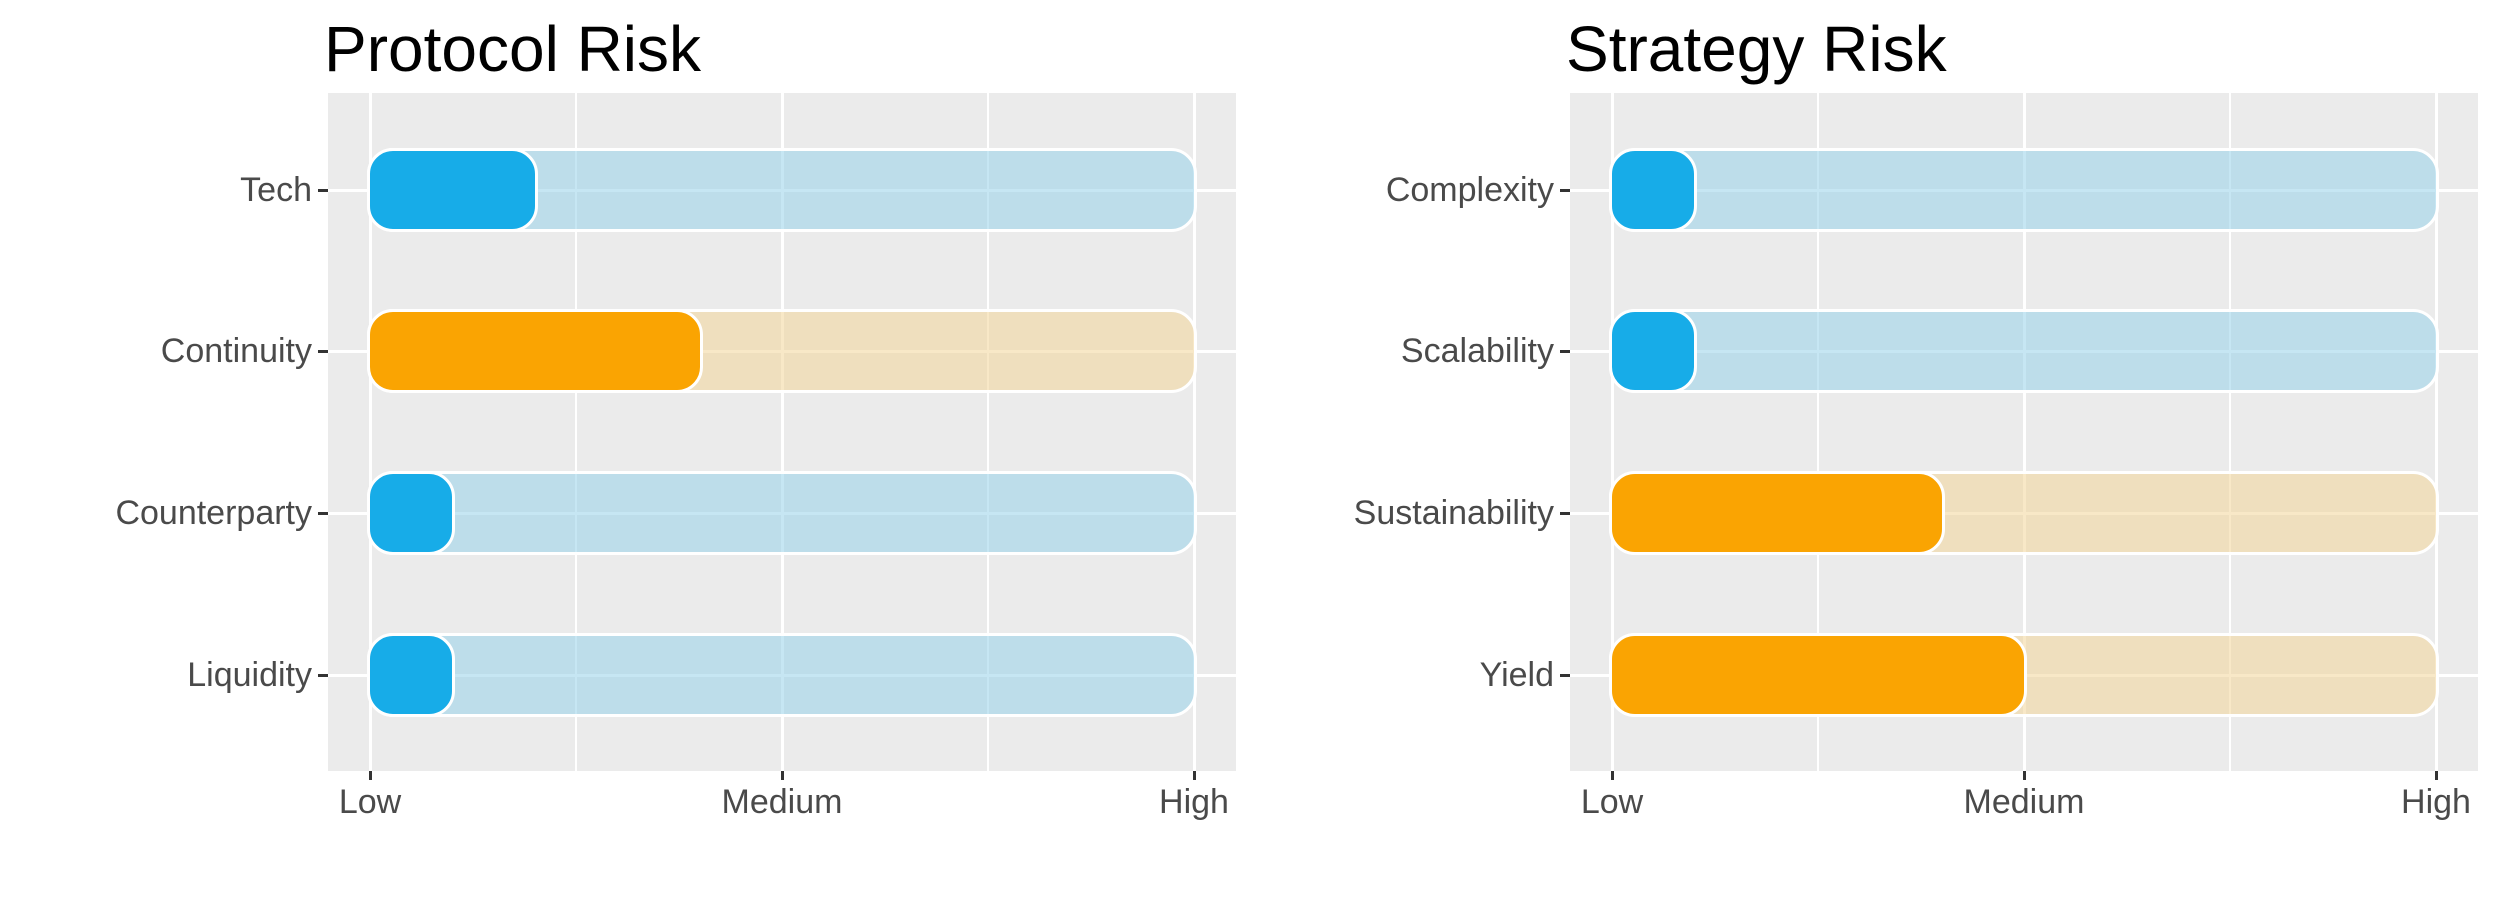 The width and height of the screenshot is (2500, 900). What do you see at coordinates (1453, 513) in the screenshot?
I see `category-label: Sustainability` at bounding box center [1453, 513].